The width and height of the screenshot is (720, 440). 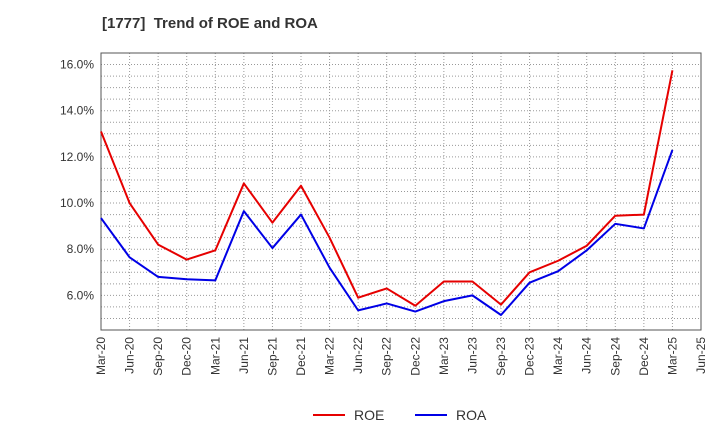 What do you see at coordinates (444, 356) in the screenshot?
I see `x-tick-label: Mar-23` at bounding box center [444, 356].